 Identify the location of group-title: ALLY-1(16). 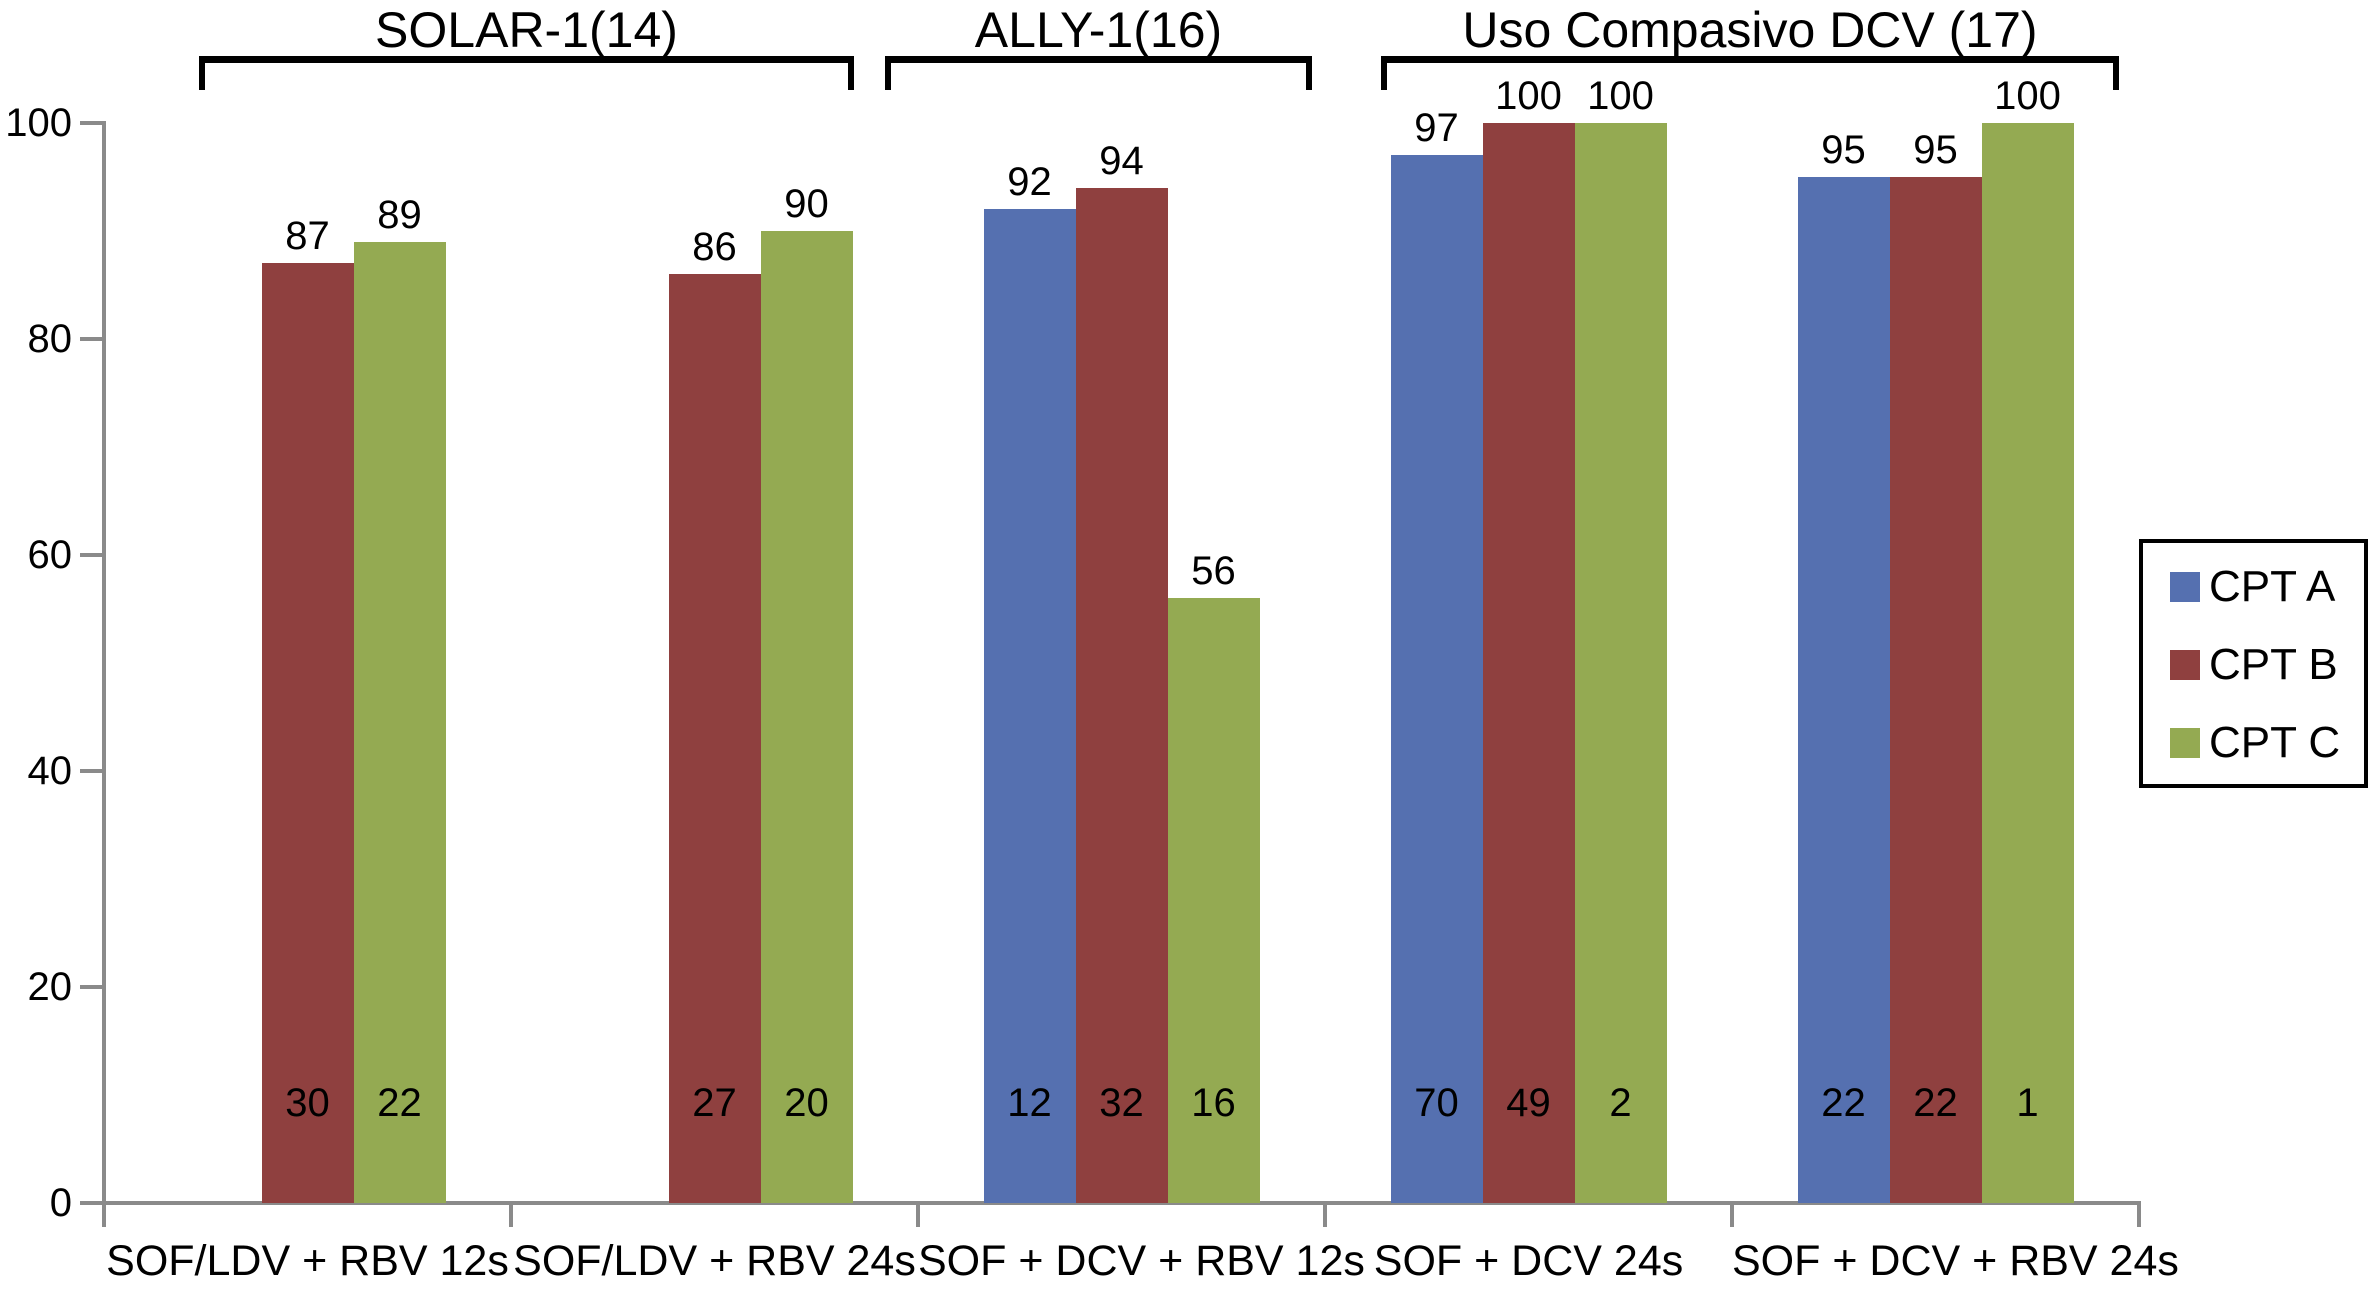
(1098, 30).